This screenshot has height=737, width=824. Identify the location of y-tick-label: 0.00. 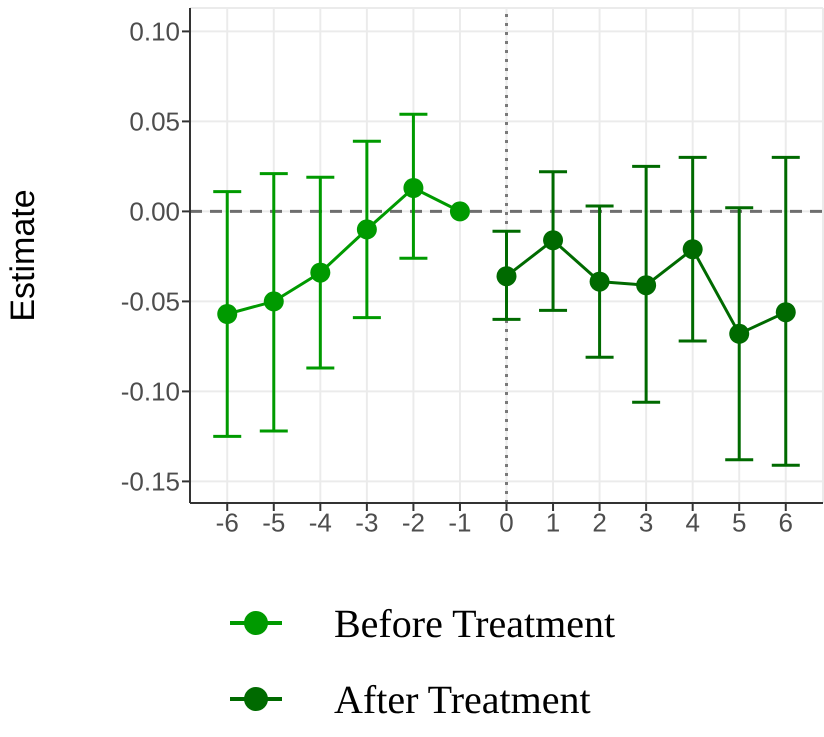
(154, 211).